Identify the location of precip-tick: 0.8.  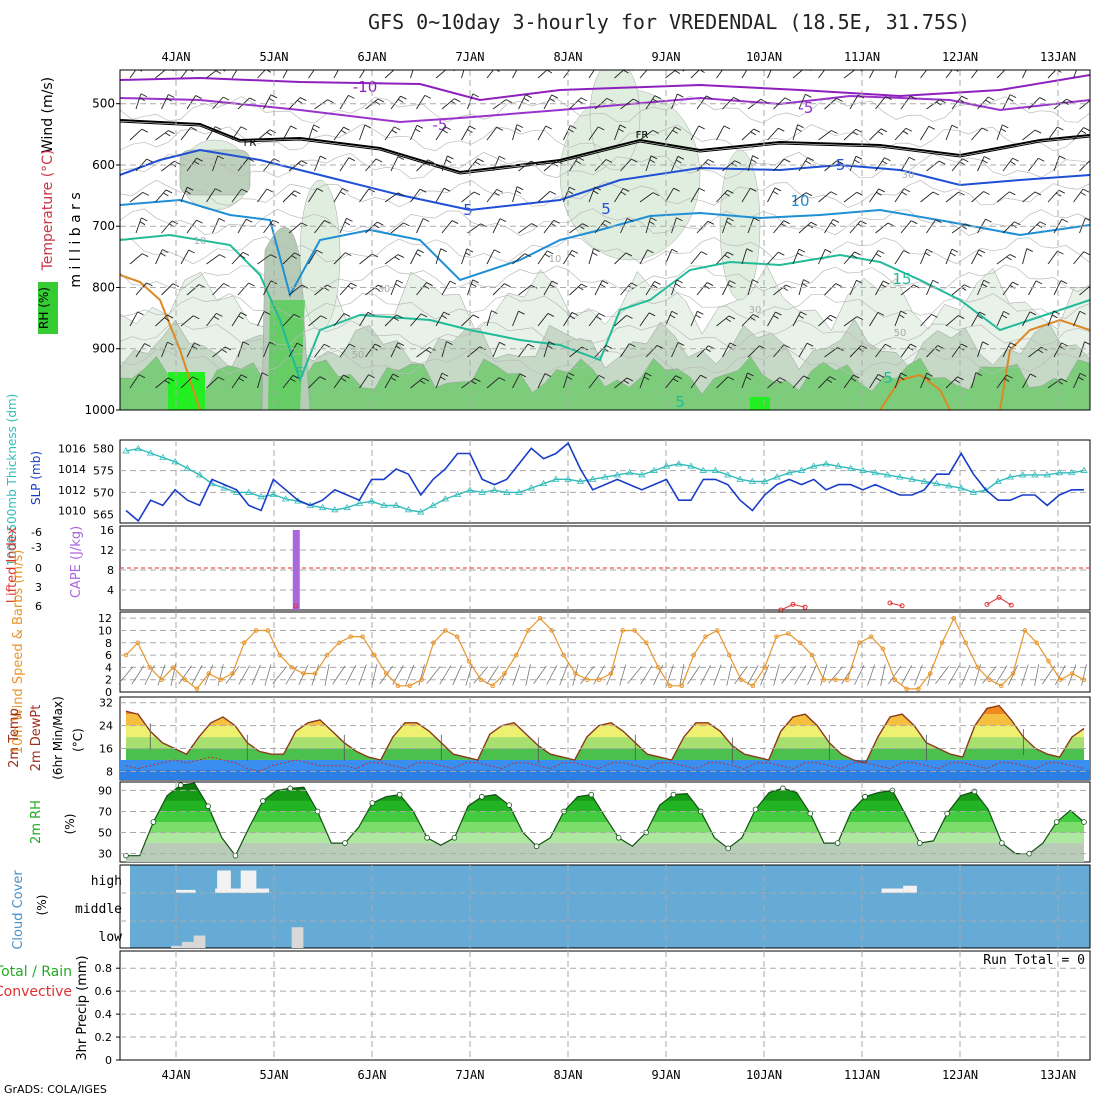
(104, 968).